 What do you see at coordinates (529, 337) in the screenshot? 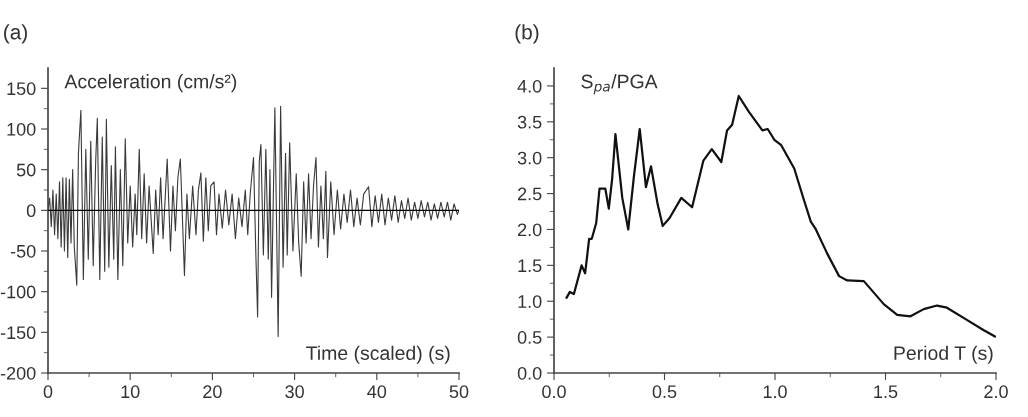
I see `y-tick-label: 0.5` at bounding box center [529, 337].